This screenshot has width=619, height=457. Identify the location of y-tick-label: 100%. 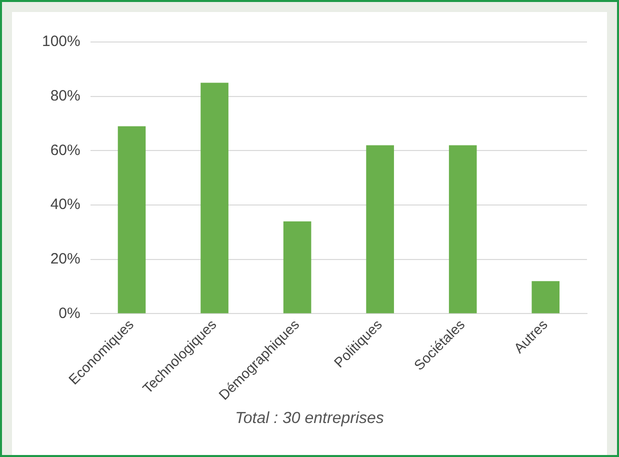
(61, 41).